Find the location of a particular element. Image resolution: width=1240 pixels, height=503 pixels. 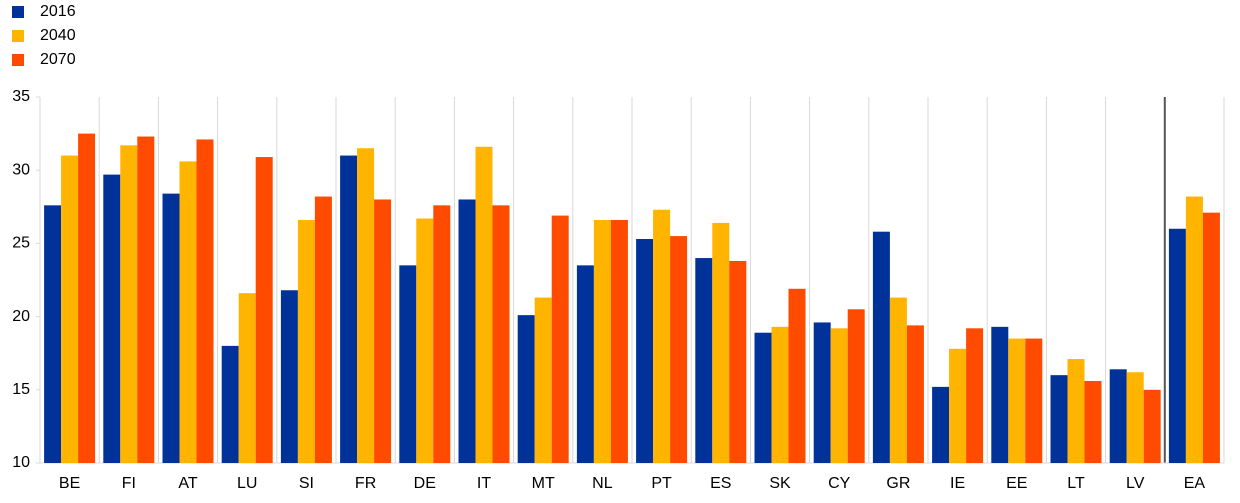

y-tick-label: 30 is located at coordinates (21, 169).